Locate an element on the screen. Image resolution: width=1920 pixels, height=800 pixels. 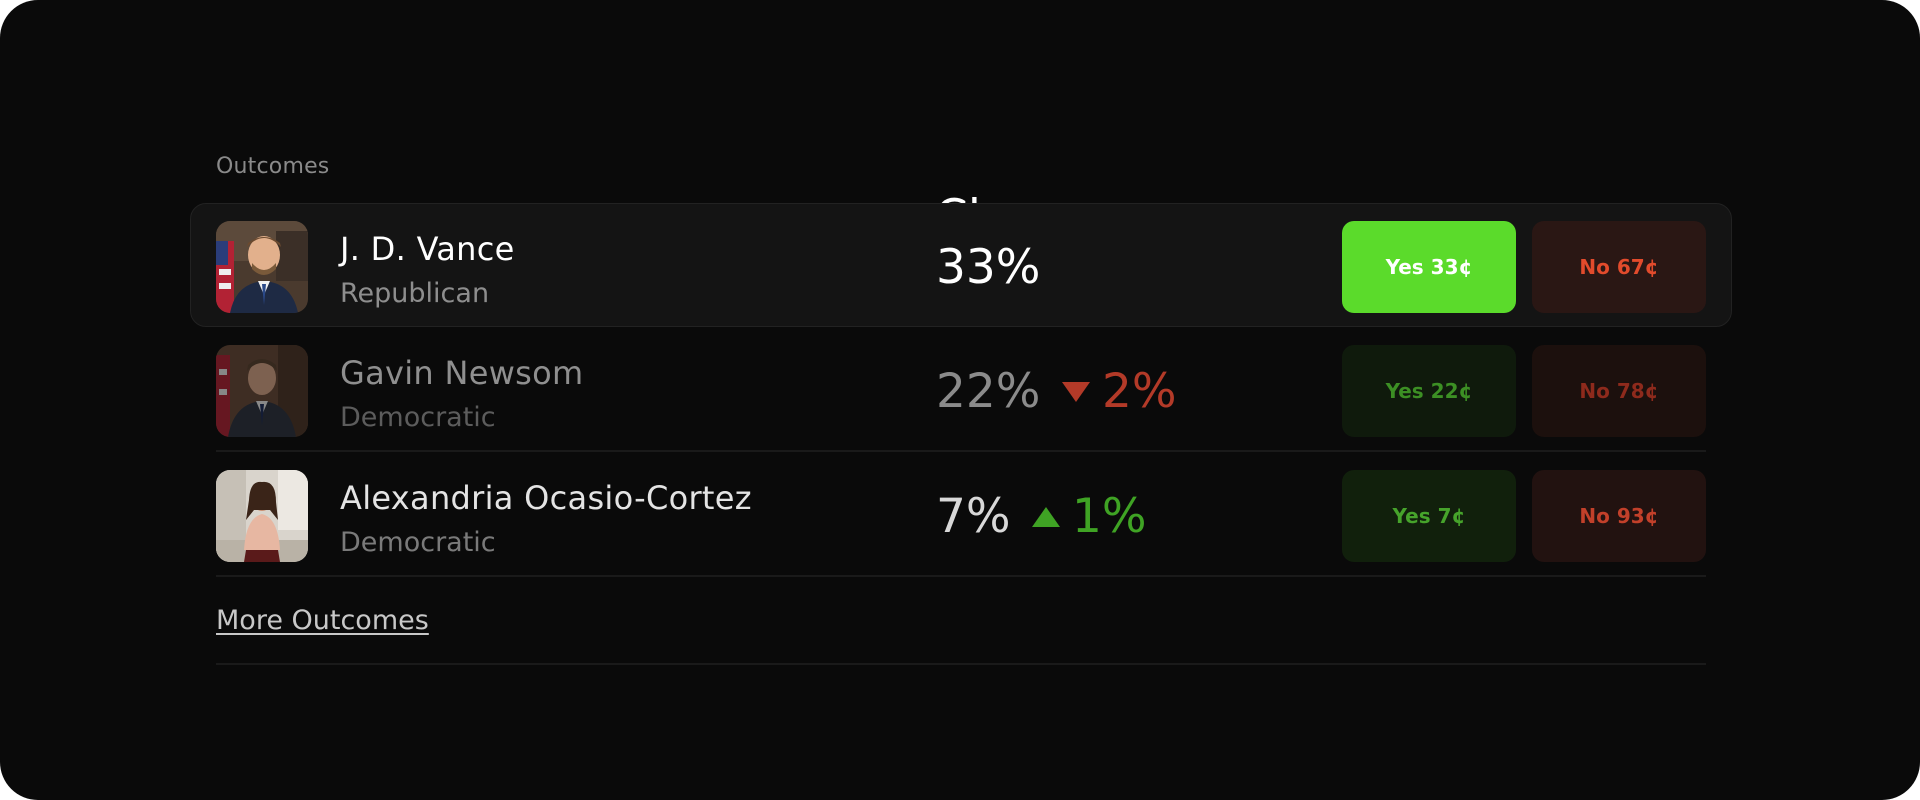
outcome-name: Alexandria Ocasio-Cortez is located at coordinates (546, 498).